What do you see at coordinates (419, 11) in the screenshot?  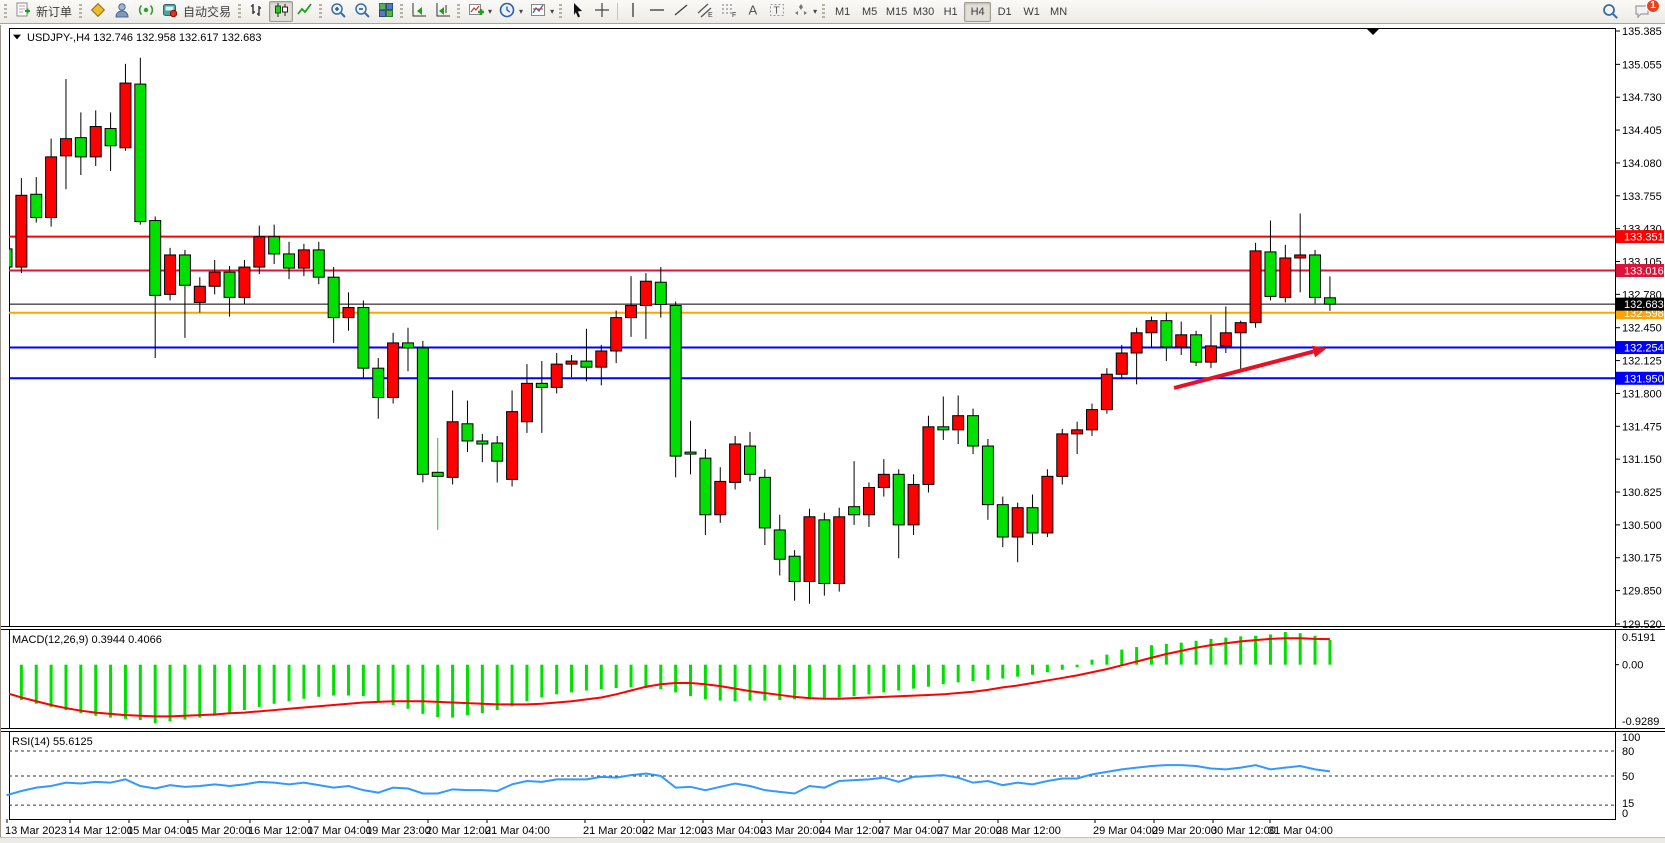 I see `auto-scroll-button` at bounding box center [419, 11].